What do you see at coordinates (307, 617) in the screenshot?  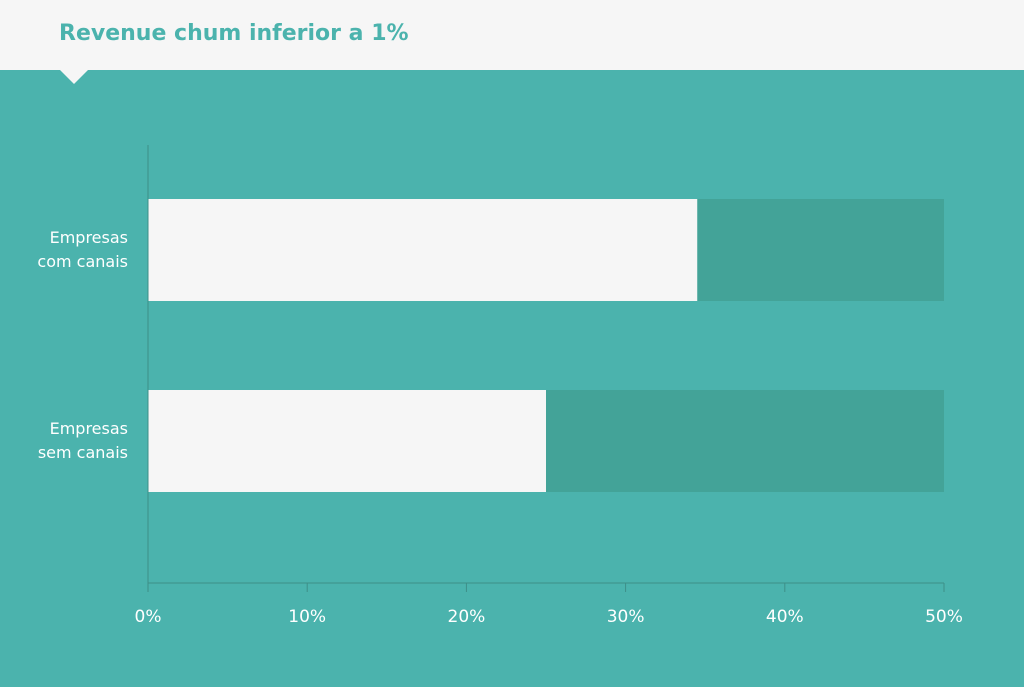 I see `x-tick-label: 10%` at bounding box center [307, 617].